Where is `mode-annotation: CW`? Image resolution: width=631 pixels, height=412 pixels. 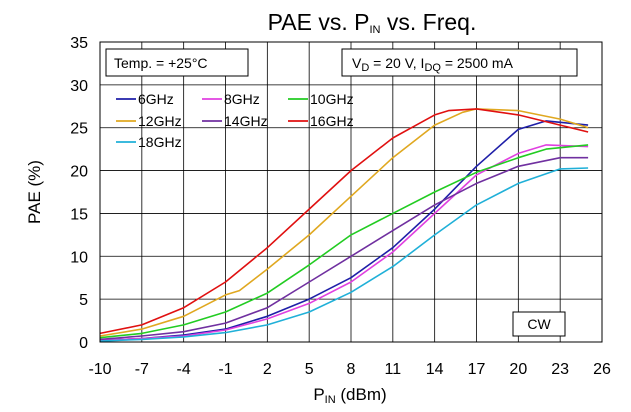 mode-annotation: CW is located at coordinates (539, 324).